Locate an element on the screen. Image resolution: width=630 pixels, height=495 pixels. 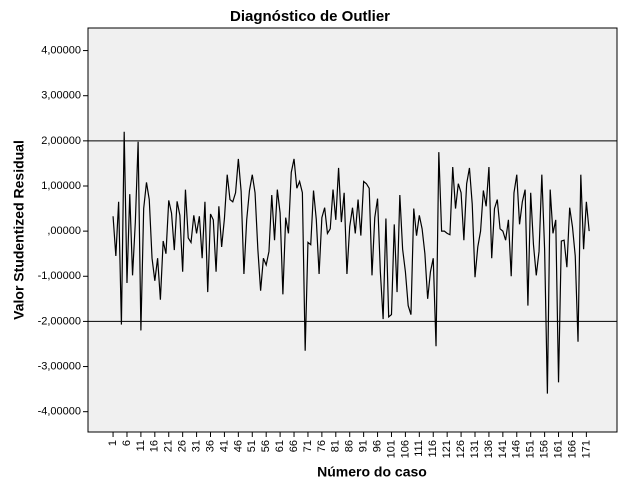
x-tick-label: 36 is located at coordinates (210, 446).